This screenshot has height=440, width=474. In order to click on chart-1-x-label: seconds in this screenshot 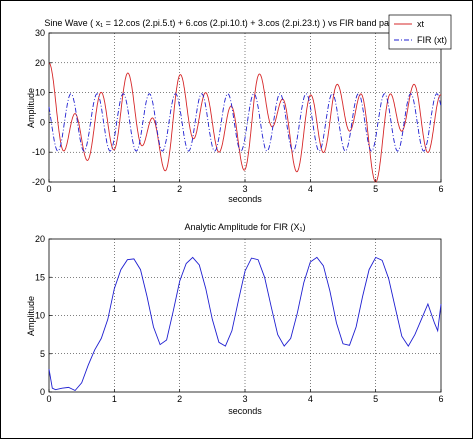, I will do `click(245, 199)`.